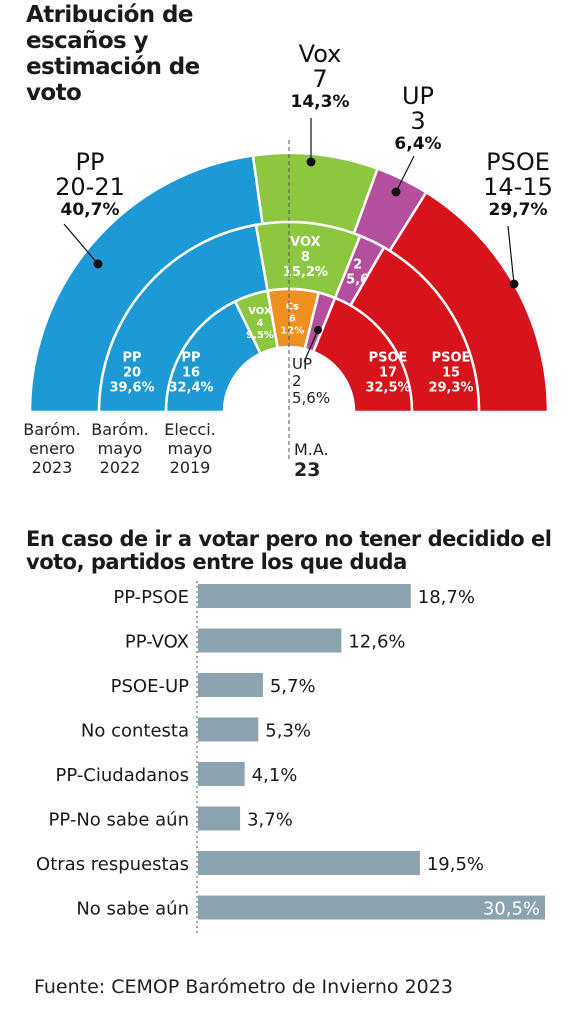  Describe the element at coordinates (292, 331) in the screenshot. I see `seg-label-2-cs-2: 12%` at that location.